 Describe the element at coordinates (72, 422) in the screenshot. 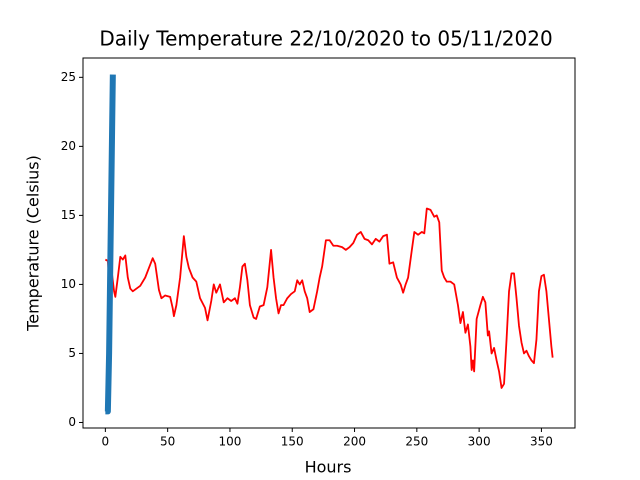

I see `y-tick-label: 0` at that location.